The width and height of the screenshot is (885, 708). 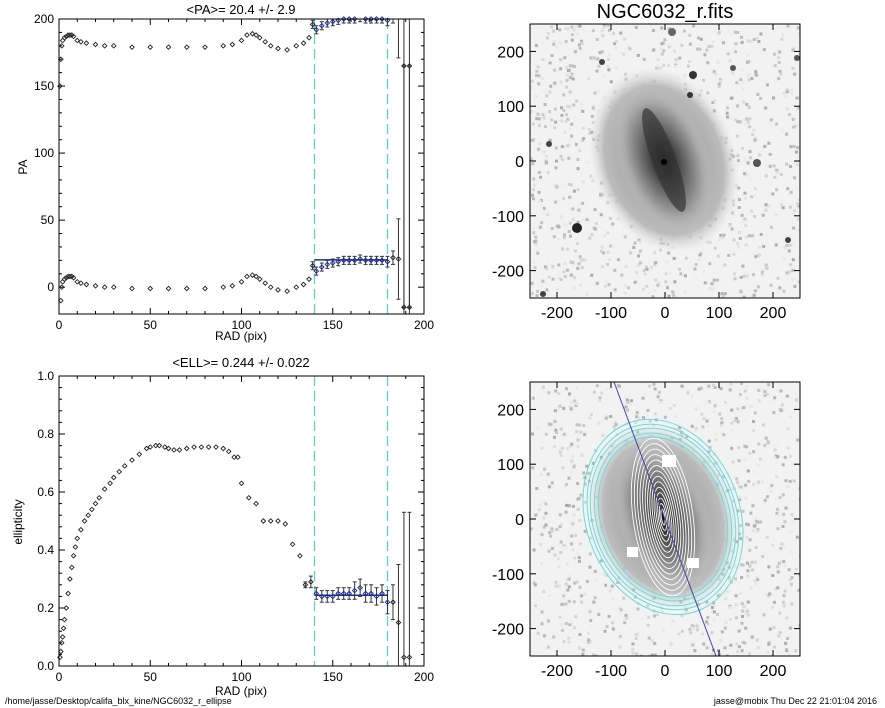 I want to click on galaxy-image-x-tick-label: 100, so click(x=719, y=313).